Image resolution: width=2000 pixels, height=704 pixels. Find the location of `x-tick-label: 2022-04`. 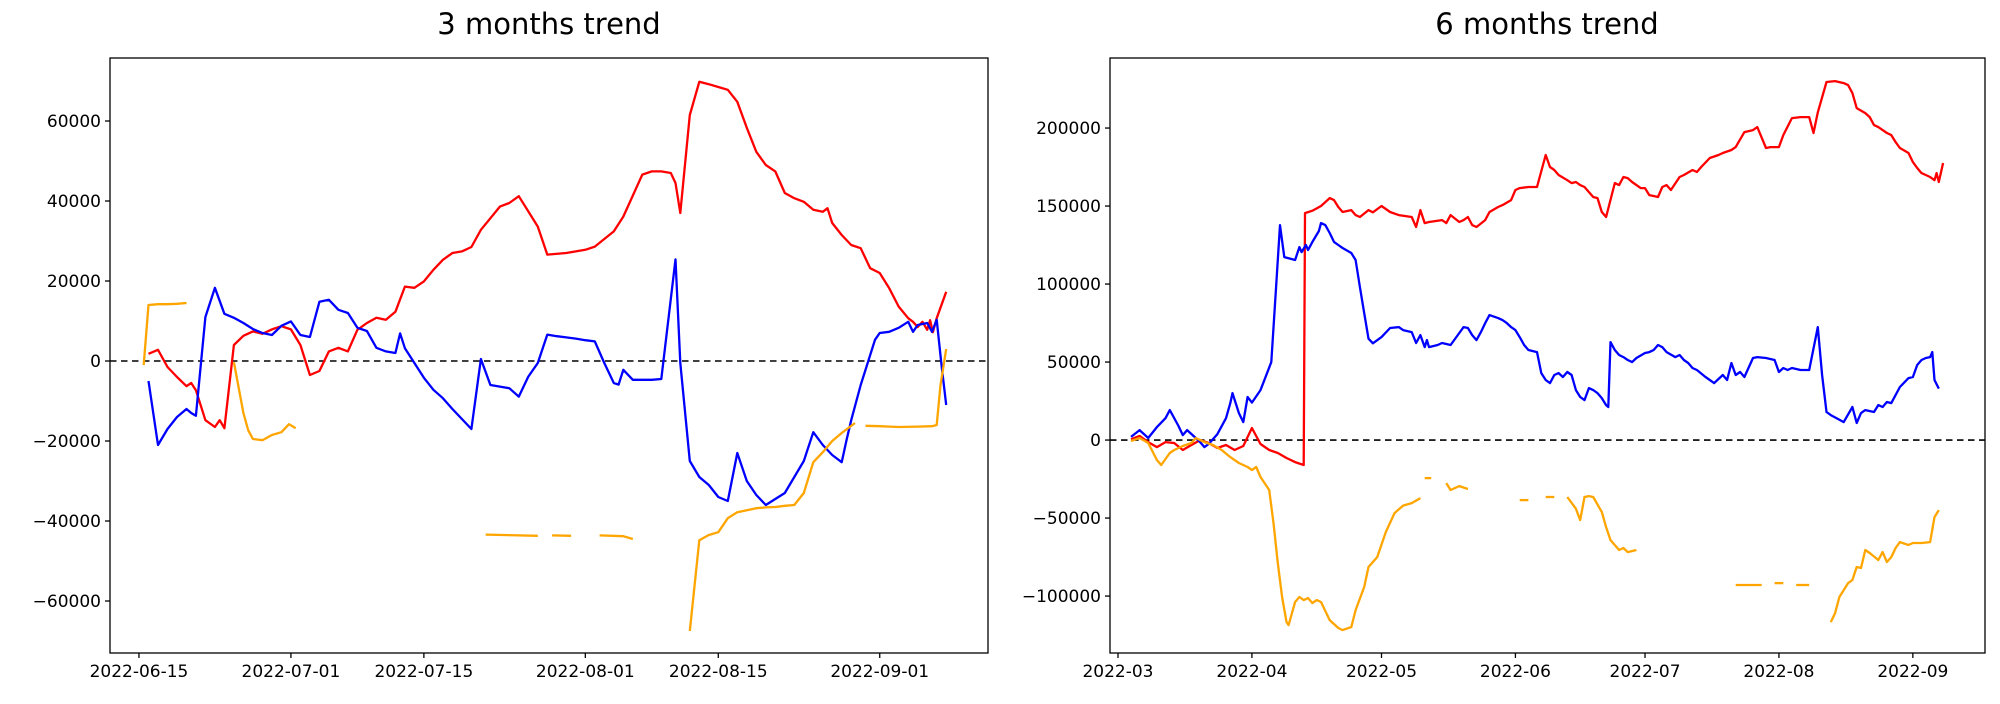

x-tick-label: 2022-04 is located at coordinates (1251, 672).